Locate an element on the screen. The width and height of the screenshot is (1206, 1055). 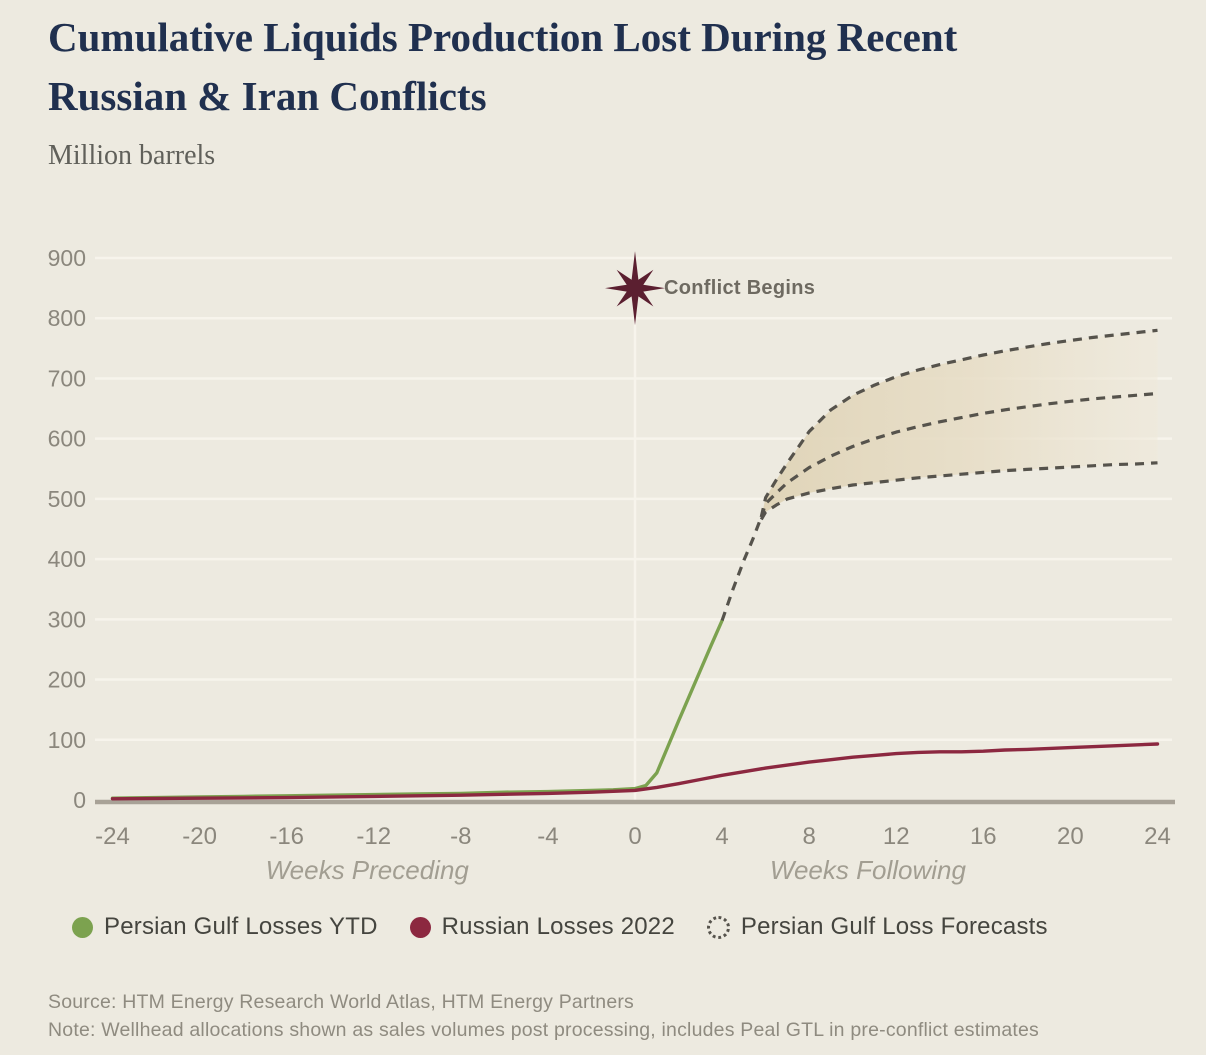
x-tick-label-8: 8 is located at coordinates (808, 836).